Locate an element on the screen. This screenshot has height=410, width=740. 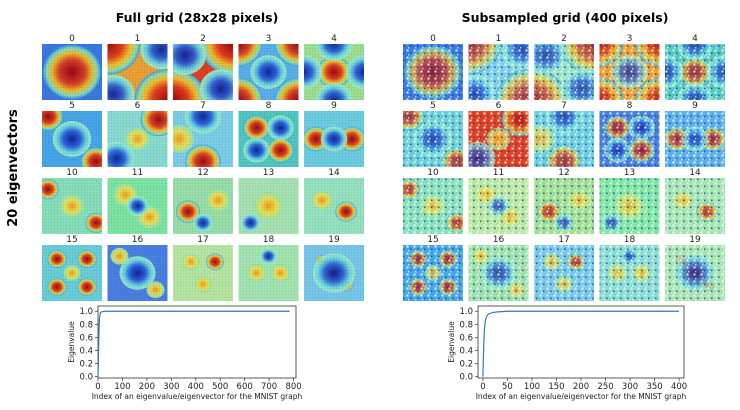
x-tick-label: 250 is located at coordinates (605, 387).